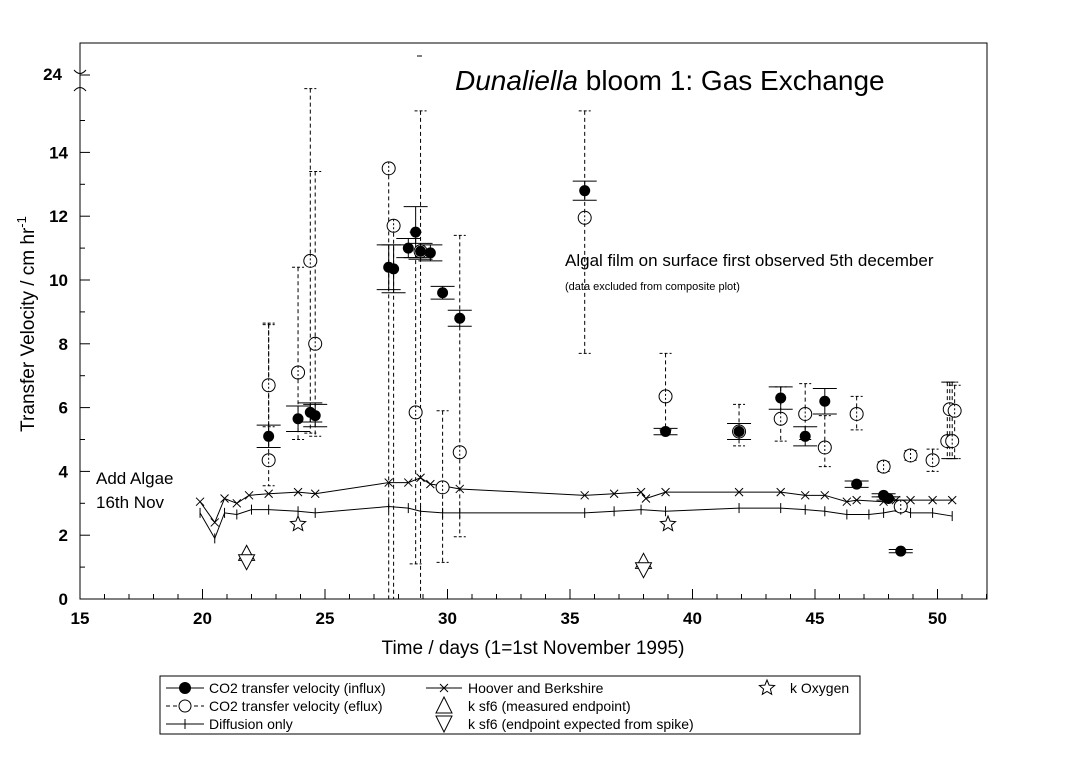 Image resolution: width=1084 pixels, height=768 pixels. What do you see at coordinates (692, 618) in the screenshot?
I see `x-tick-label: 40` at bounding box center [692, 618].